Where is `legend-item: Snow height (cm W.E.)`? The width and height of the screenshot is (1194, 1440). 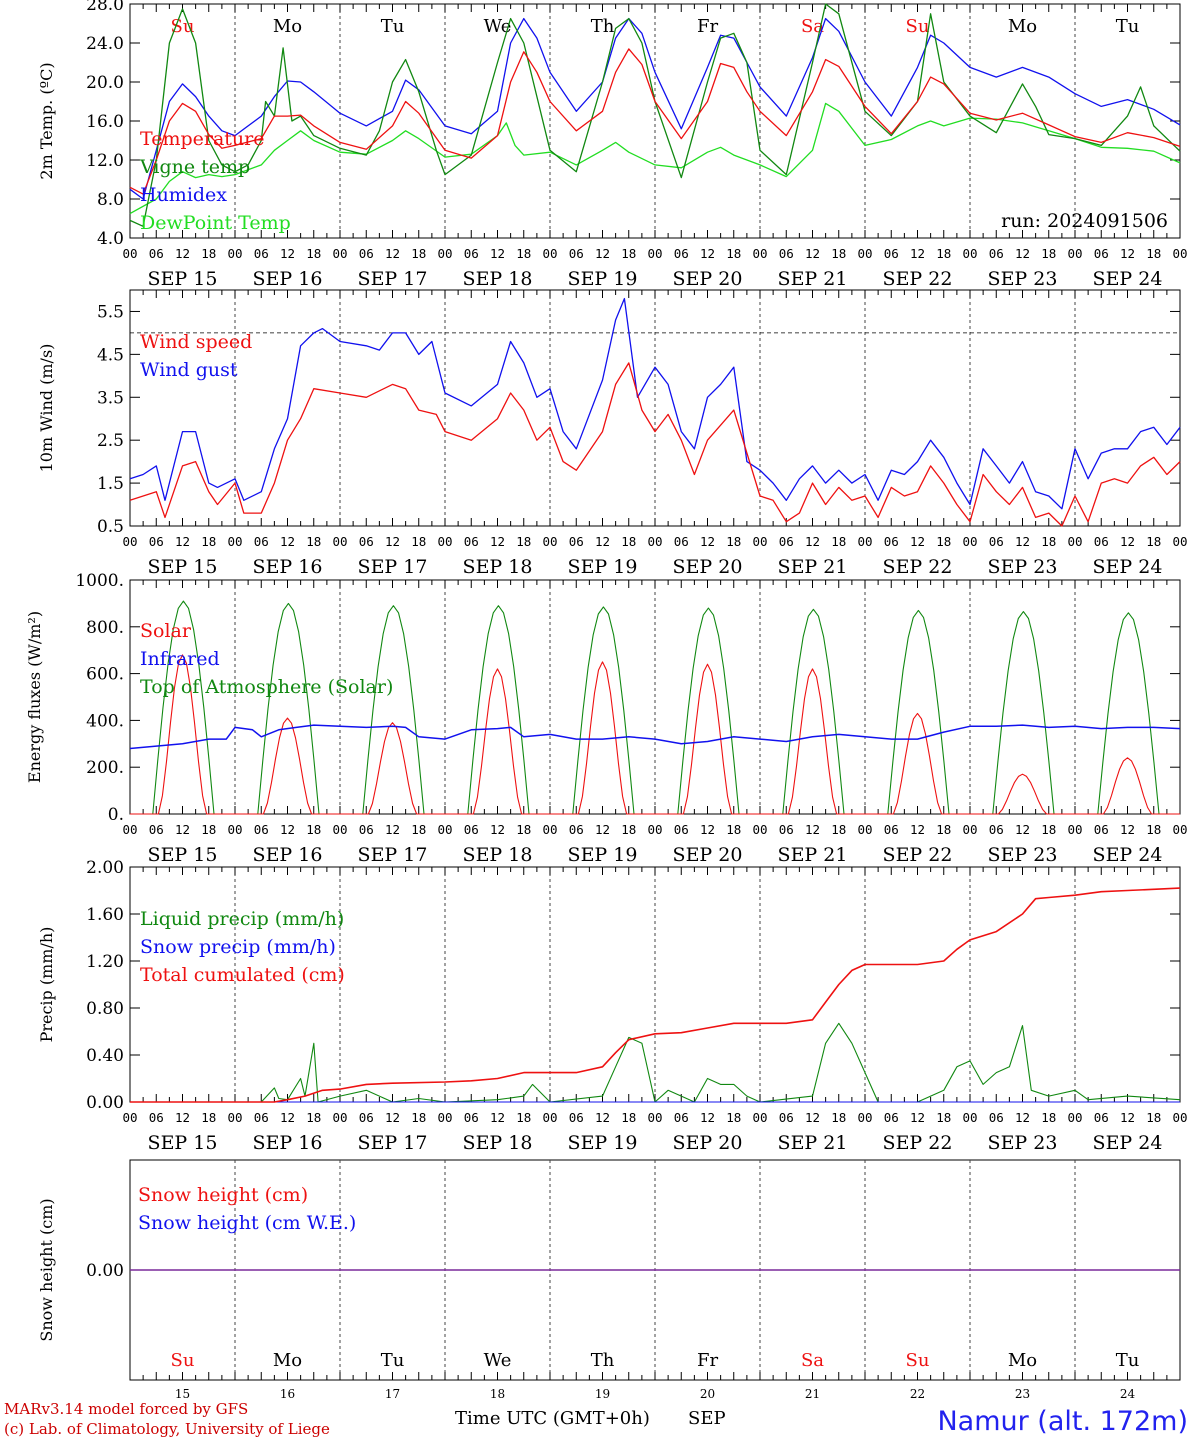
legend-item: Snow height (cm W.E.) is located at coordinates (247, 1223).